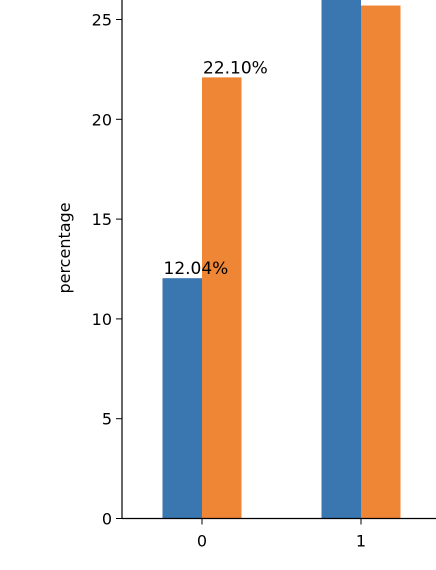  I want to click on y-axis-title: percentage, so click(64, 247).